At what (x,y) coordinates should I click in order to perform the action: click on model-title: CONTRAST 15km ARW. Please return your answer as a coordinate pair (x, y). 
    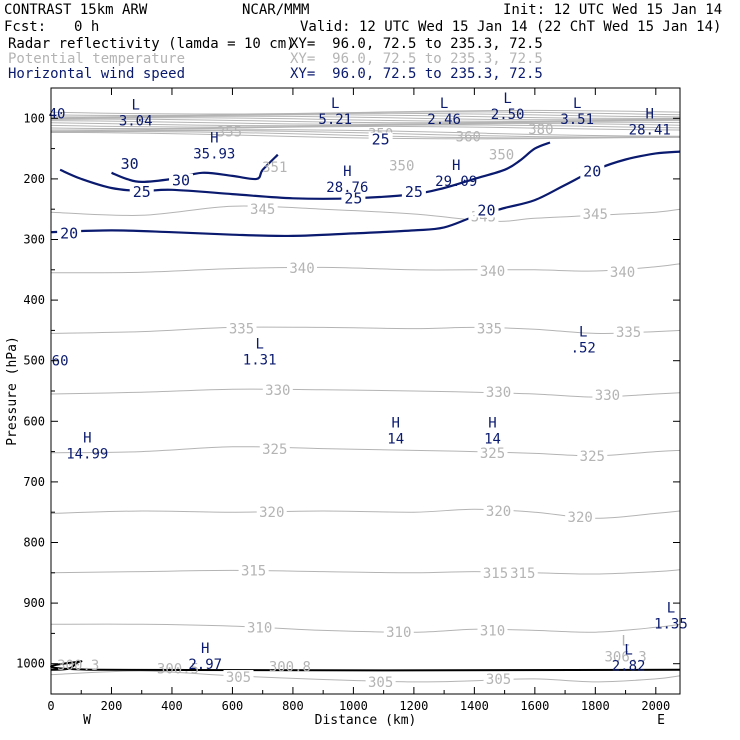
    Looking at the image, I should click on (76, 10).